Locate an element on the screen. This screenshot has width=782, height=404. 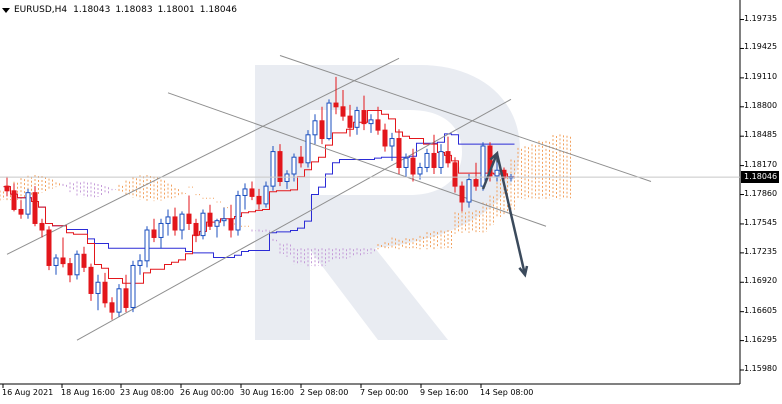
price-tick-label: 1.17235 is located at coordinates (761, 251).